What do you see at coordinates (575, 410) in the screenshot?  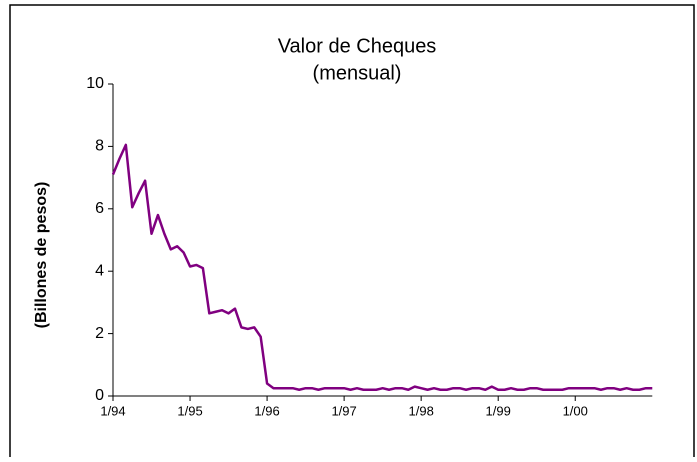 I see `x-tick-label: 1/00` at bounding box center [575, 410].